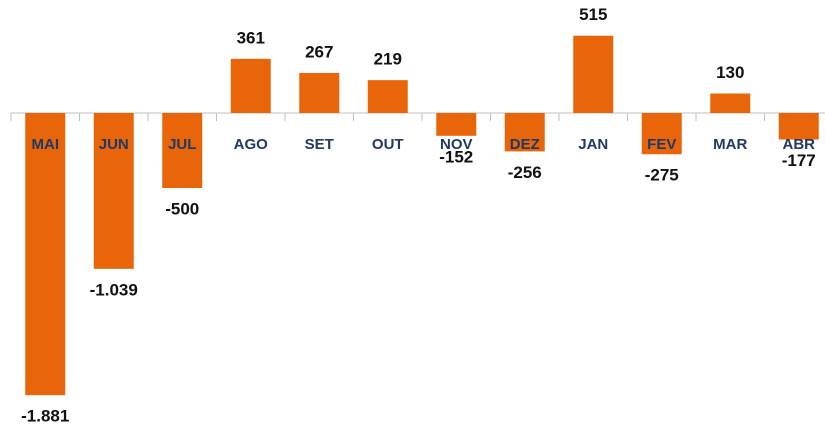 The width and height of the screenshot is (825, 438). Describe the element at coordinates (388, 144) in the screenshot. I see `x-tick-label: OUT` at that location.